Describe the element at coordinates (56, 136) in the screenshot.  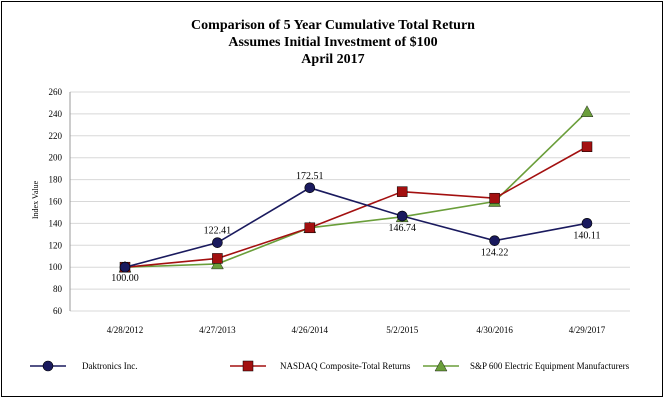
I see `y-tick-label: 220` at that location.